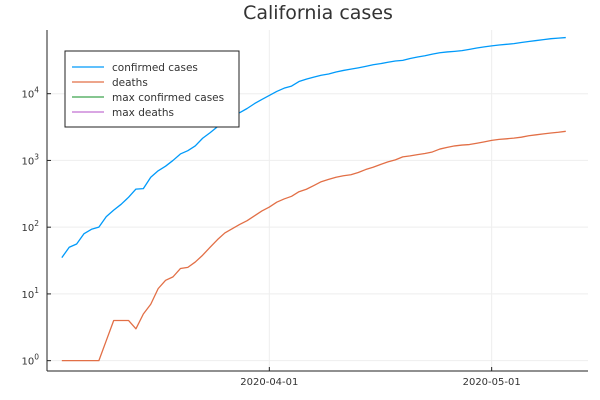 The height and width of the screenshot is (400, 600). I want to click on legend-label: max confirmed cases, so click(168, 98).